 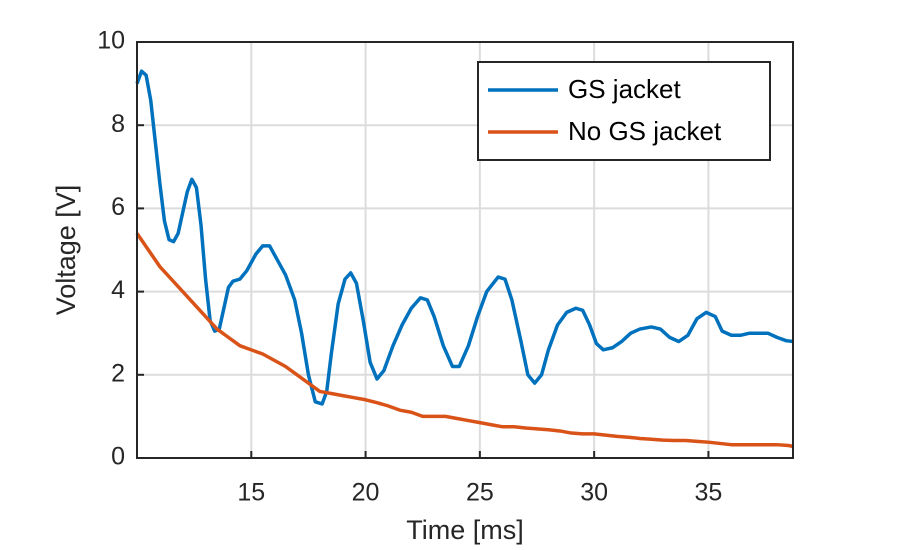 What do you see at coordinates (594, 493) in the screenshot?
I see `x-tick-label: 30` at bounding box center [594, 493].